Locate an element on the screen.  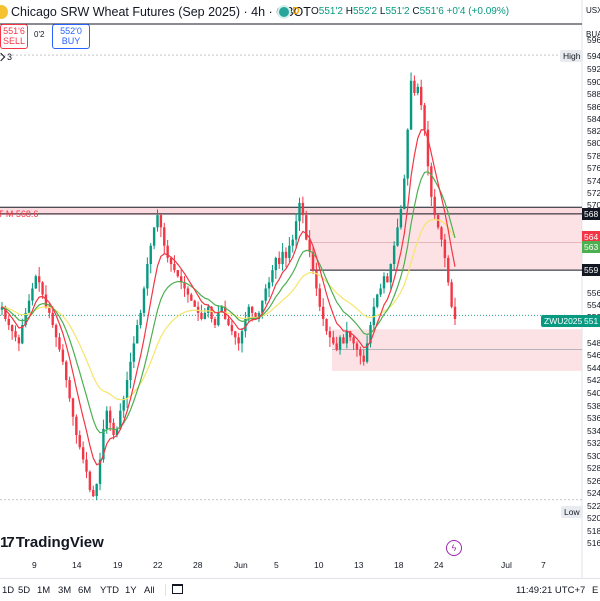
price-axis-label: 574 is located at coordinates (593, 181).